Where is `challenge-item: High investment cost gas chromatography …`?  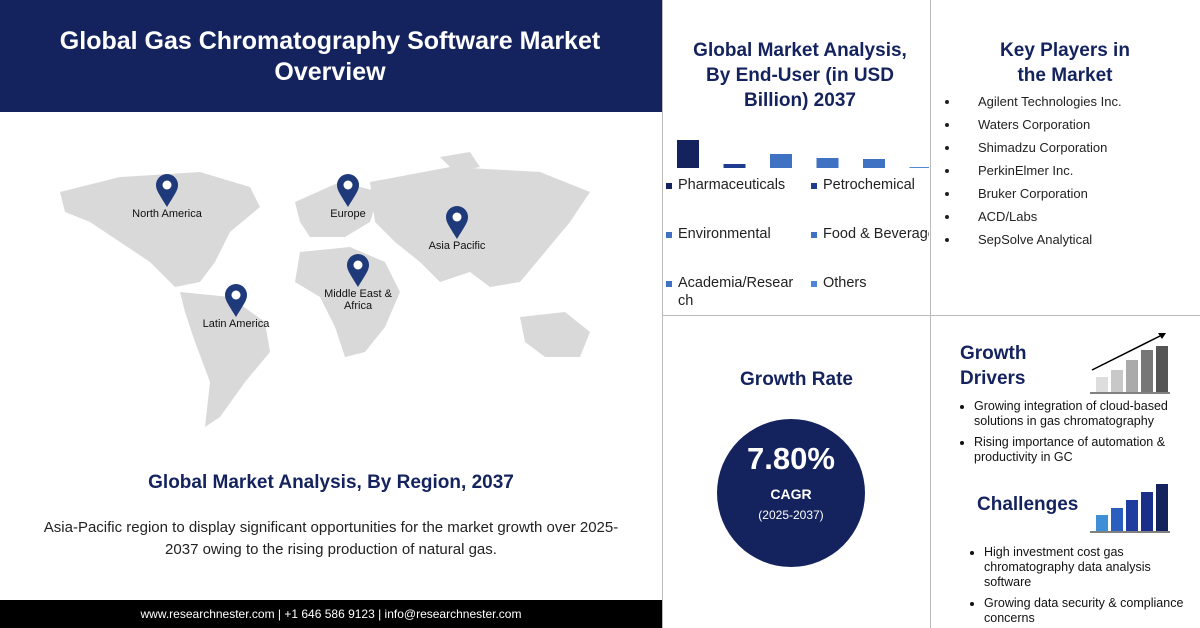 challenge-item: High investment cost gas chromatography … is located at coordinates (1091, 567).